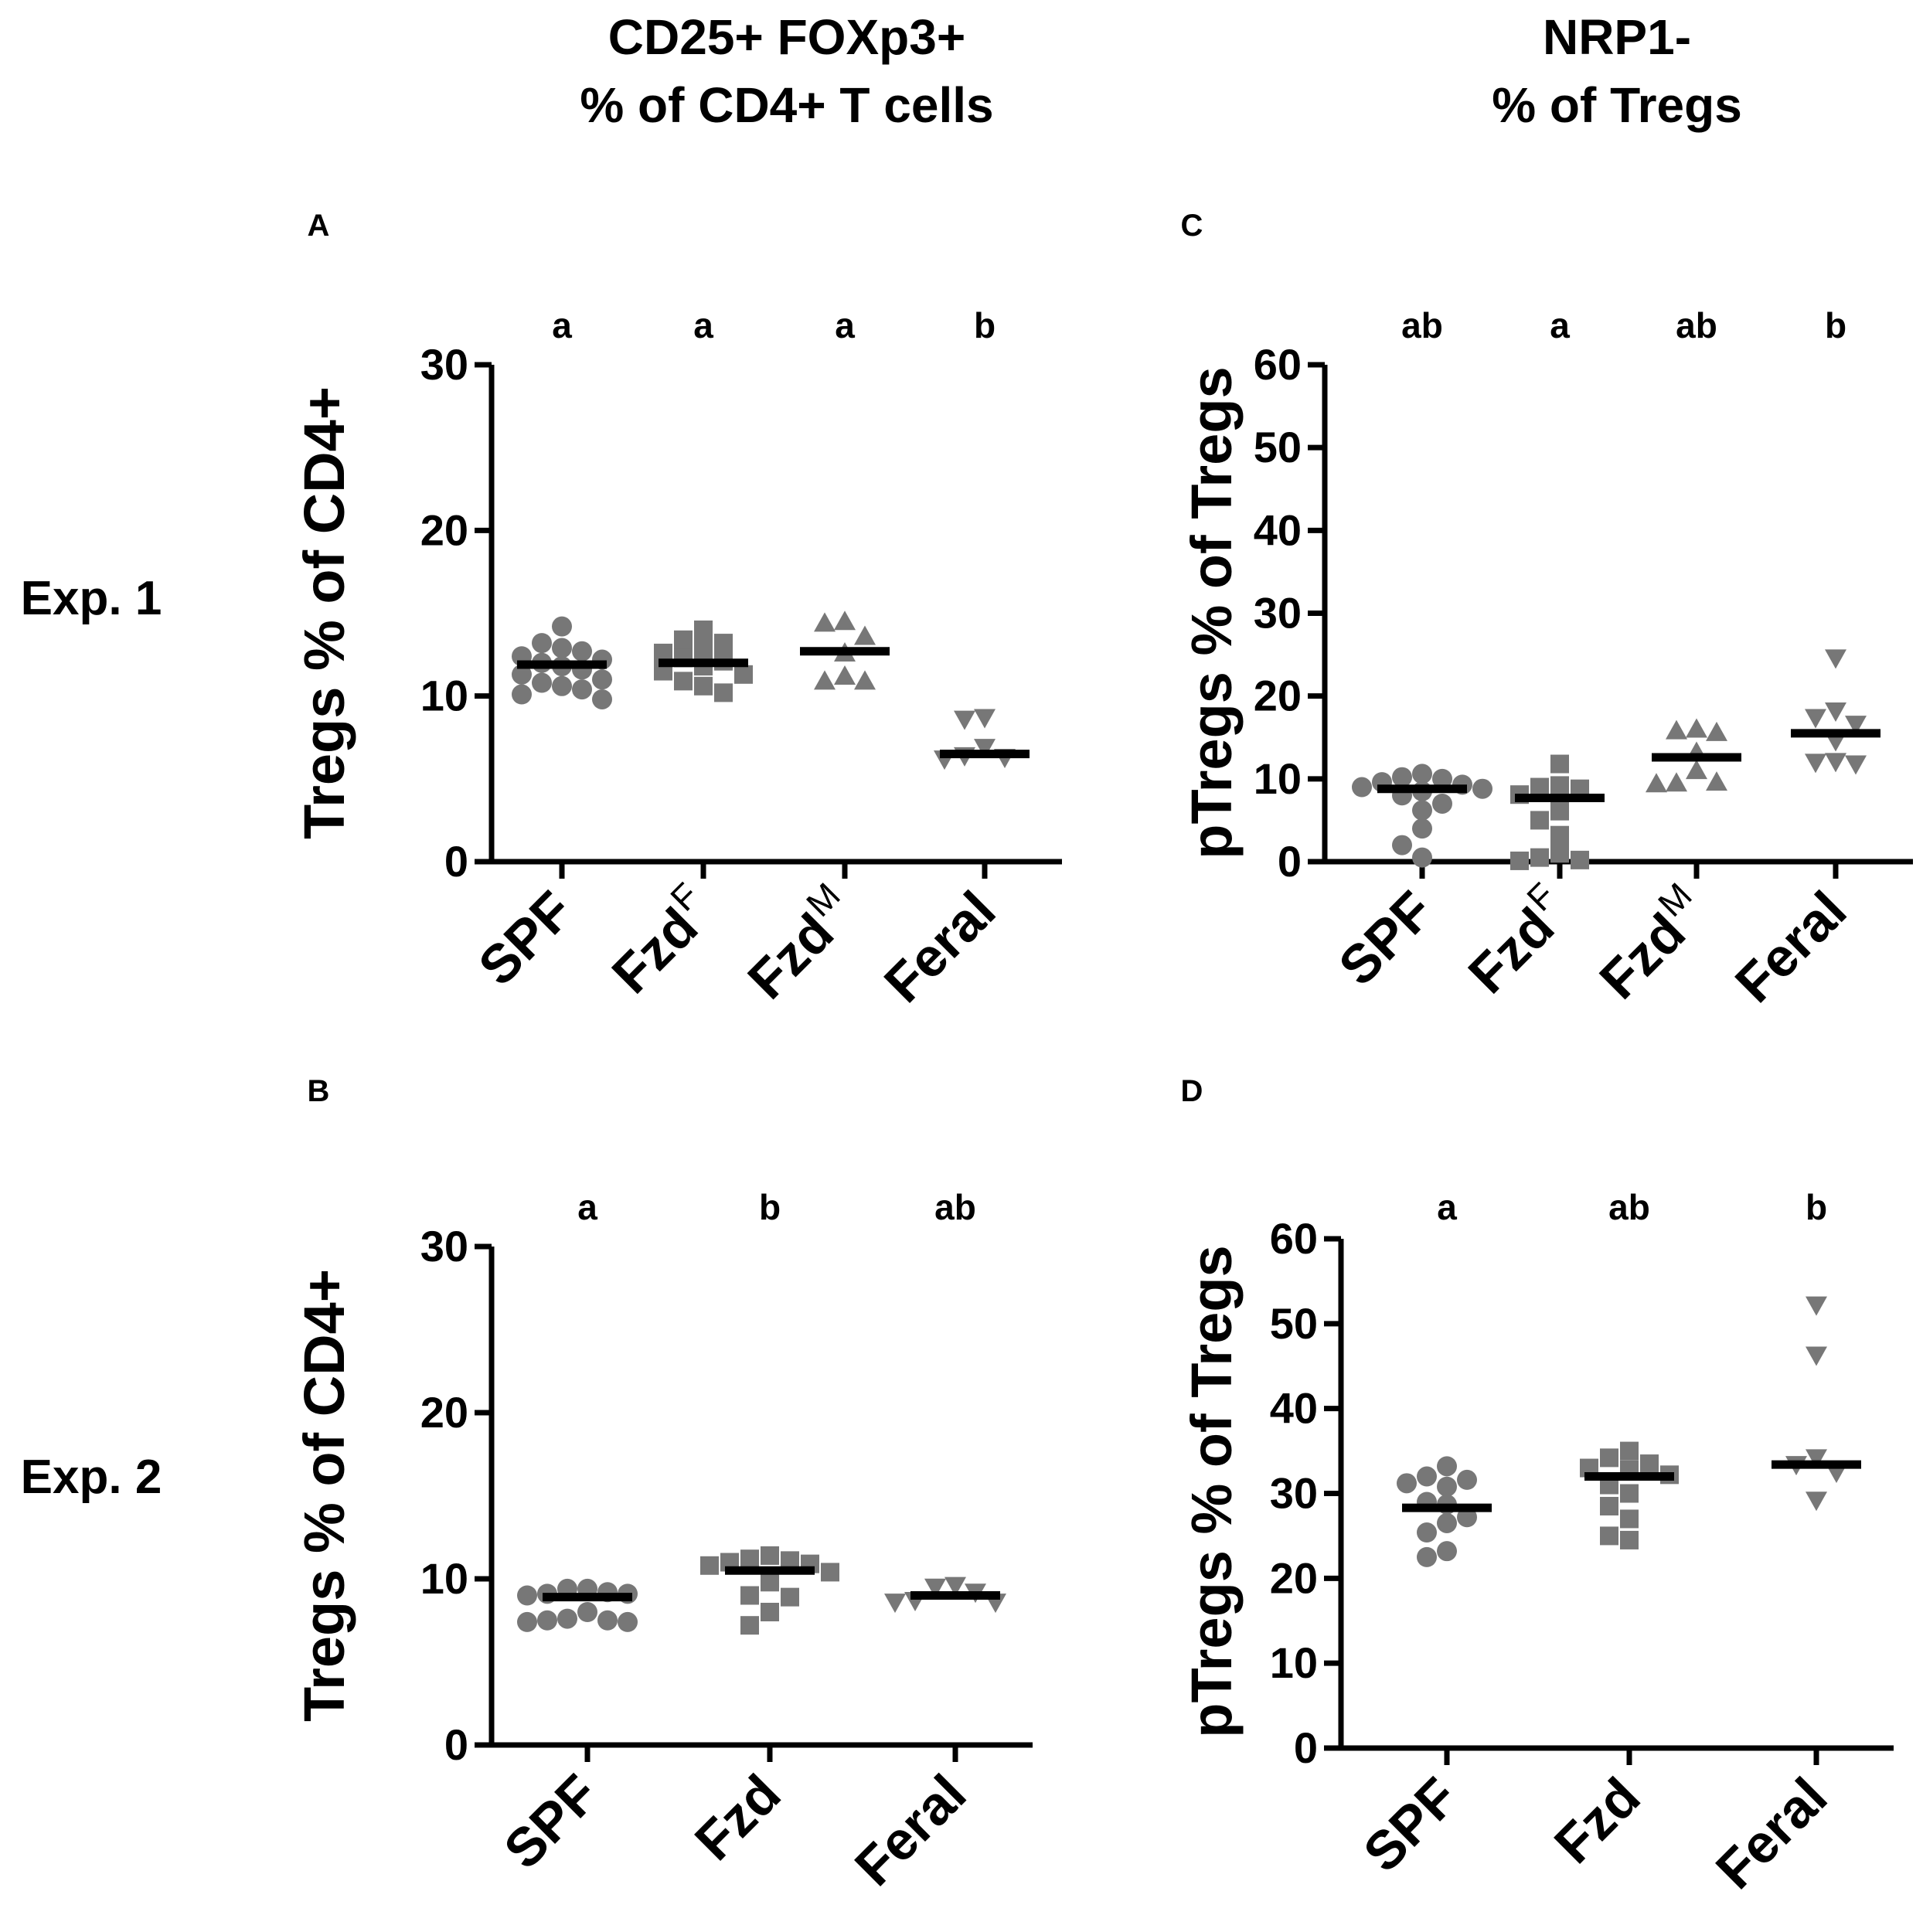 The image size is (1923, 1932). I want to click on category-name: Fzd, so click(737, 1817).